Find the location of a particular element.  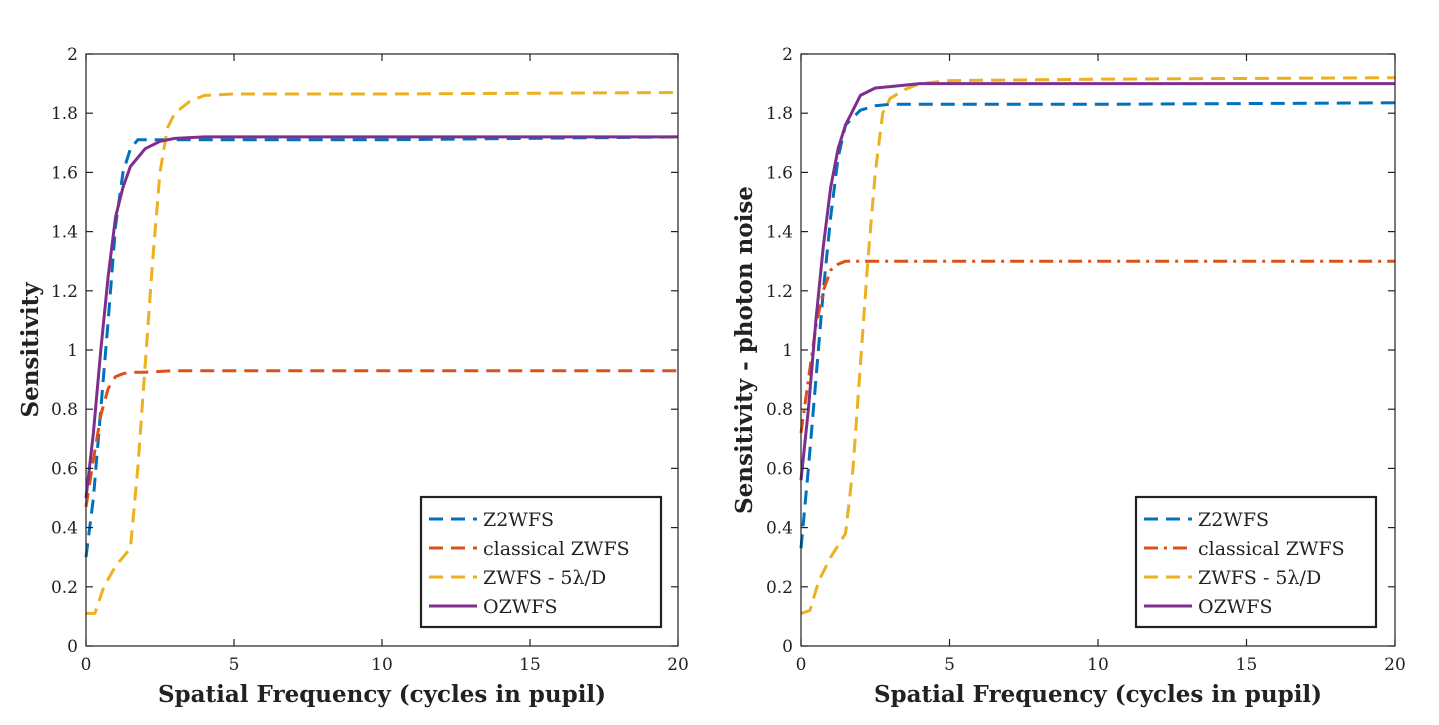

chart-left-legend: Z2WFS classical ZWFS ZWFS - 5λ/D OZWFS is located at coordinates (541, 562).